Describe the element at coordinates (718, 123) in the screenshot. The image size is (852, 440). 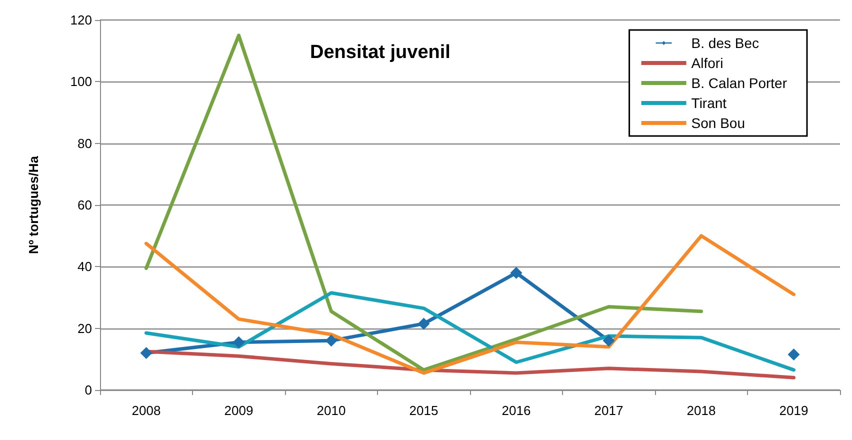
I see `legend-label: Son Bou` at that location.